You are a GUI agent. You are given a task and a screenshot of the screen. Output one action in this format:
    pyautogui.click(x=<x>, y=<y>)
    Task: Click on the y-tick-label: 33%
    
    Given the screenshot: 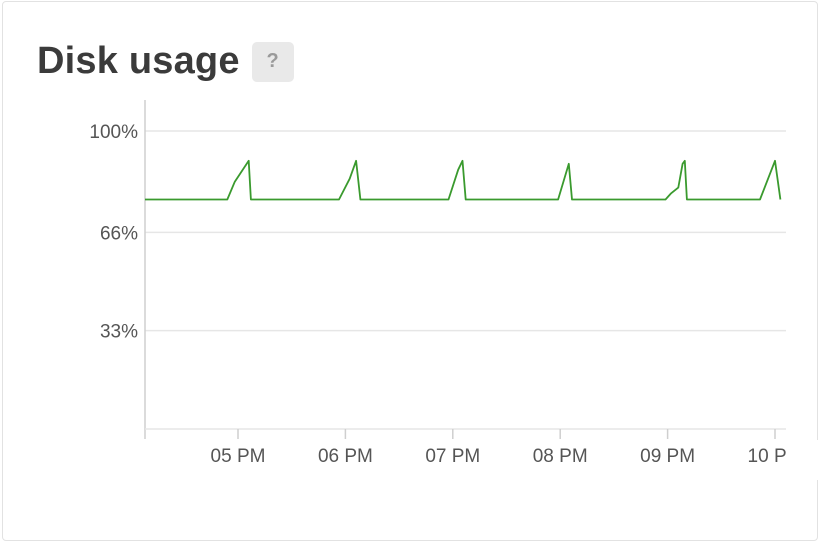 What is the action you would take?
    pyautogui.click(x=119, y=332)
    